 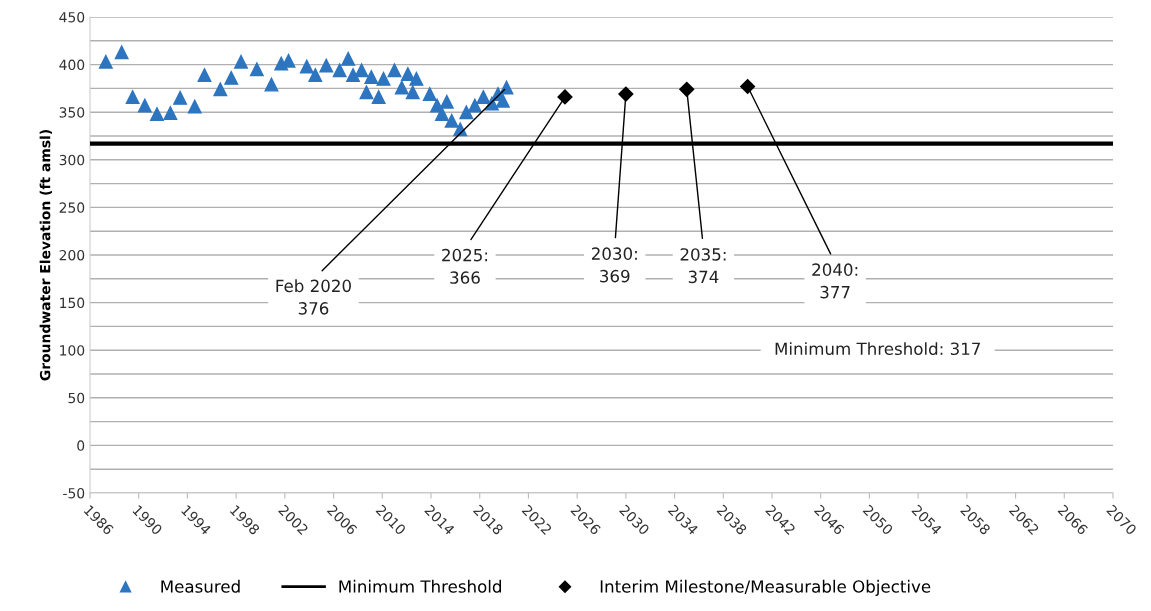 What do you see at coordinates (72, 112) in the screenshot?
I see `y-tick-label: 350` at bounding box center [72, 112].